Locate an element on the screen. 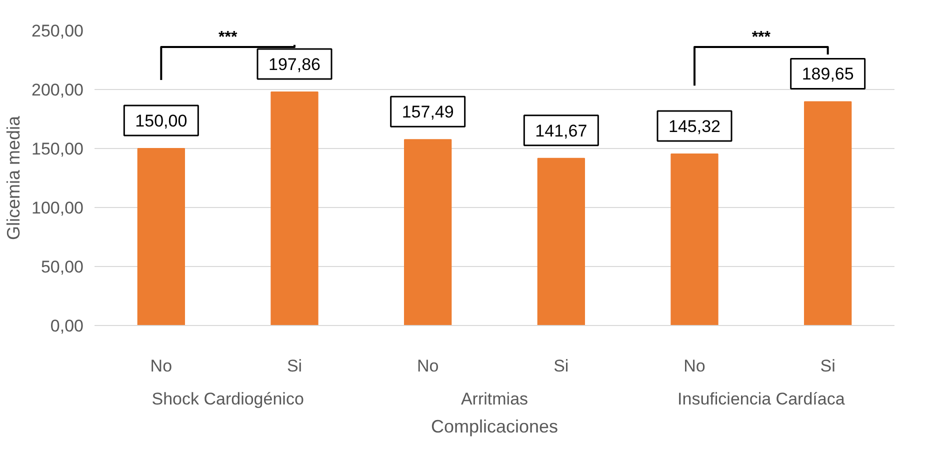 This screenshot has width=943, height=452. y-tick-label: 0,00 is located at coordinates (67, 326).